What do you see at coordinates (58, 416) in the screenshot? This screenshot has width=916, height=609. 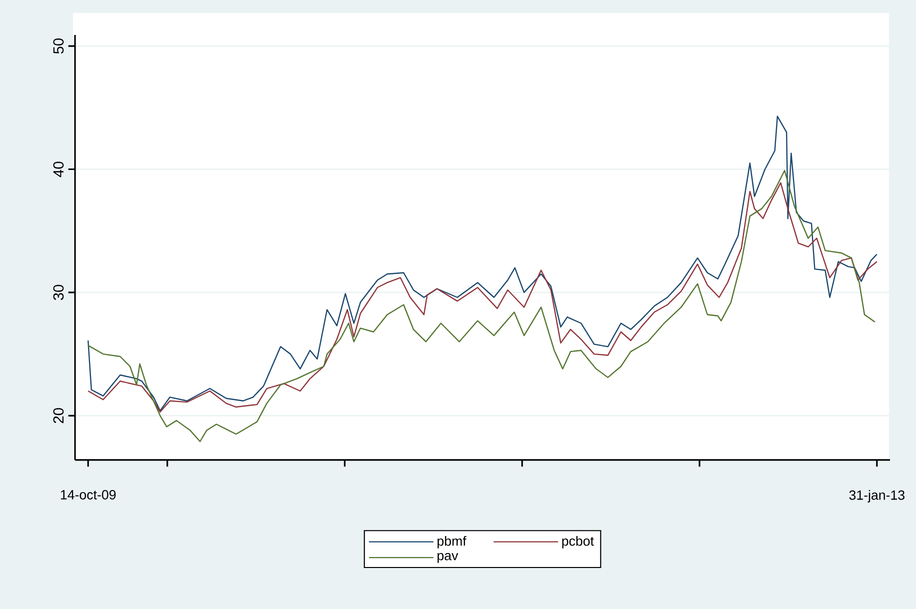 I see `y-tick-label: 20` at bounding box center [58, 416].